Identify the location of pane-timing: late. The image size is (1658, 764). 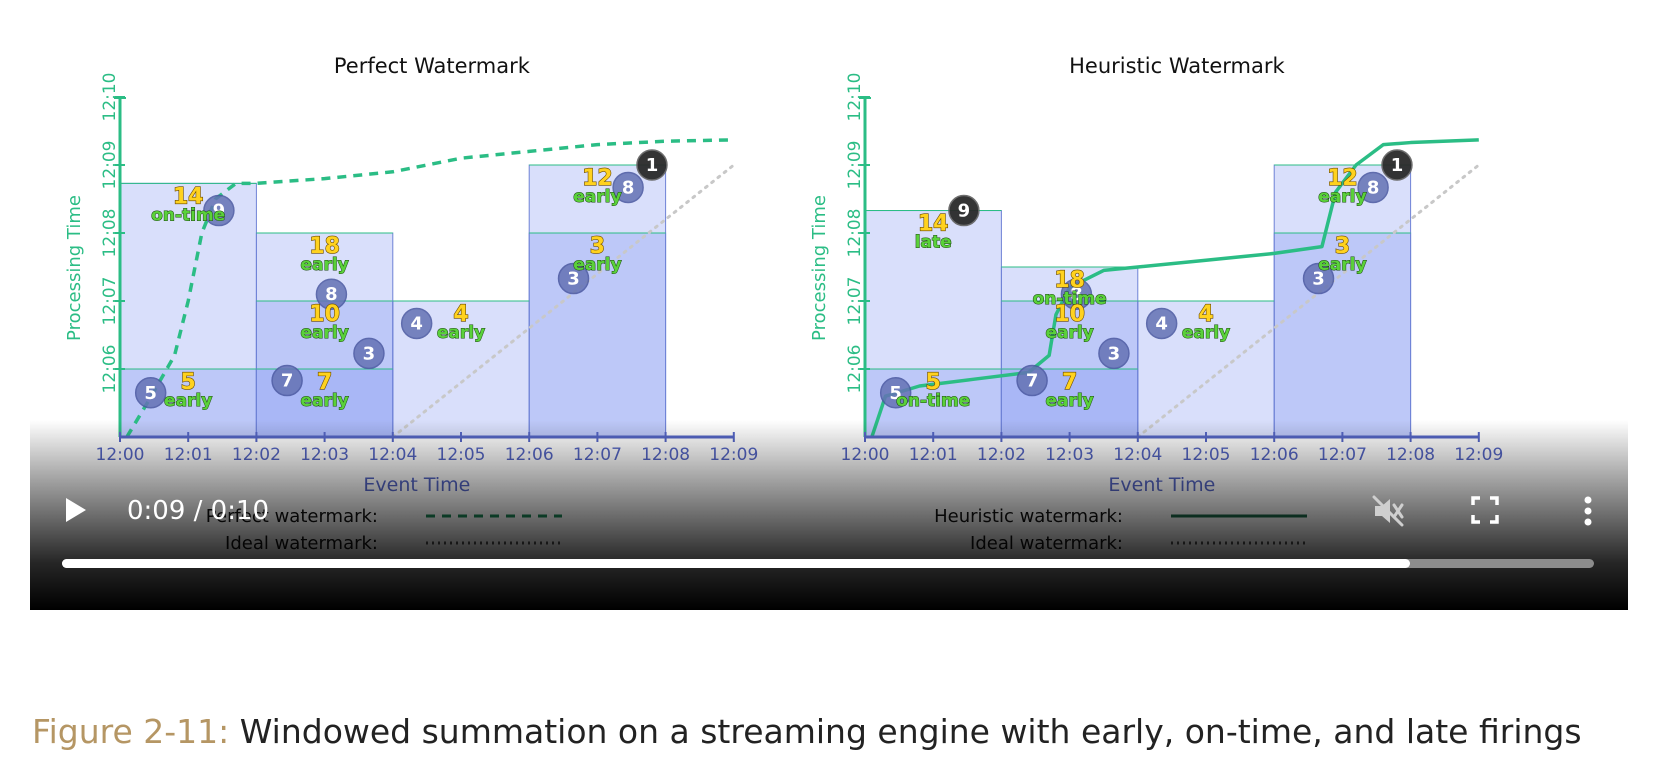
(933, 243).